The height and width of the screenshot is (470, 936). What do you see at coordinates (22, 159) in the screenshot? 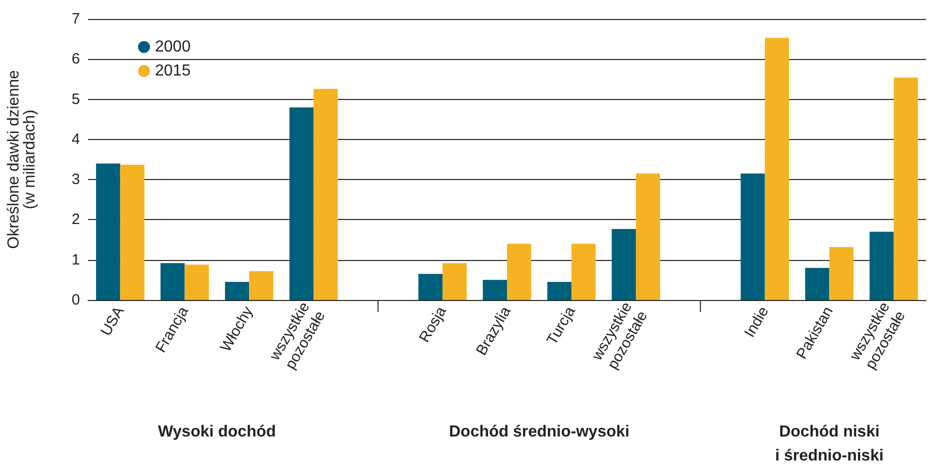
I see `y-axis-title: Określone dawki dzienne (w miliardach)` at bounding box center [22, 159].